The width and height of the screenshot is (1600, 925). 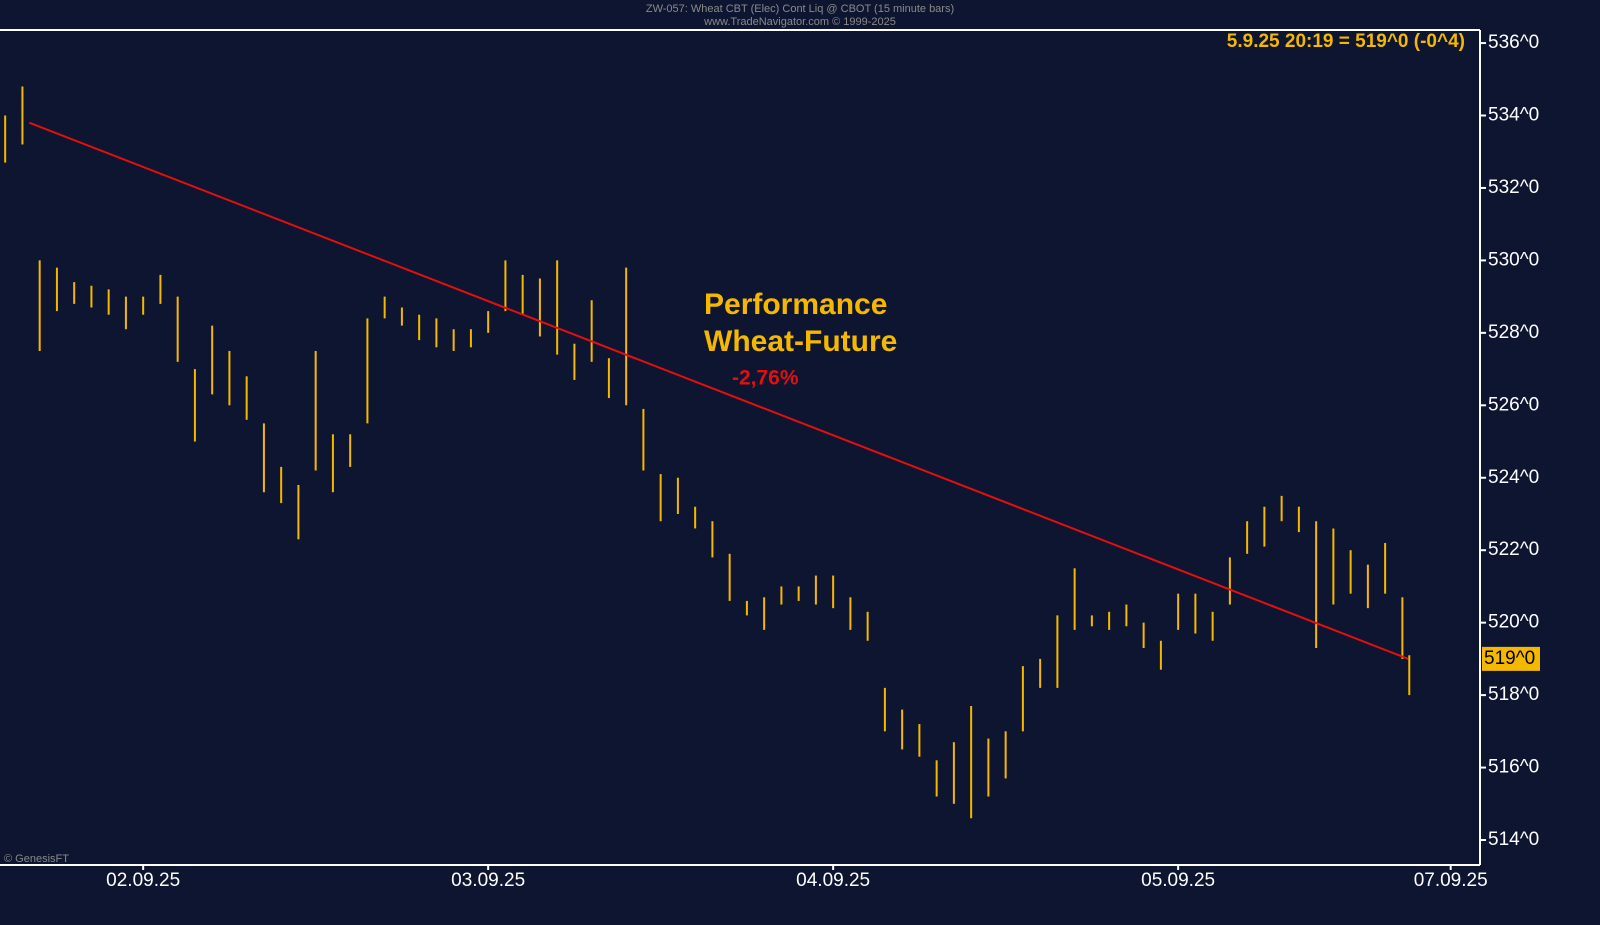 I want to click on y-tick-label: 516^0, so click(x=1513, y=767).